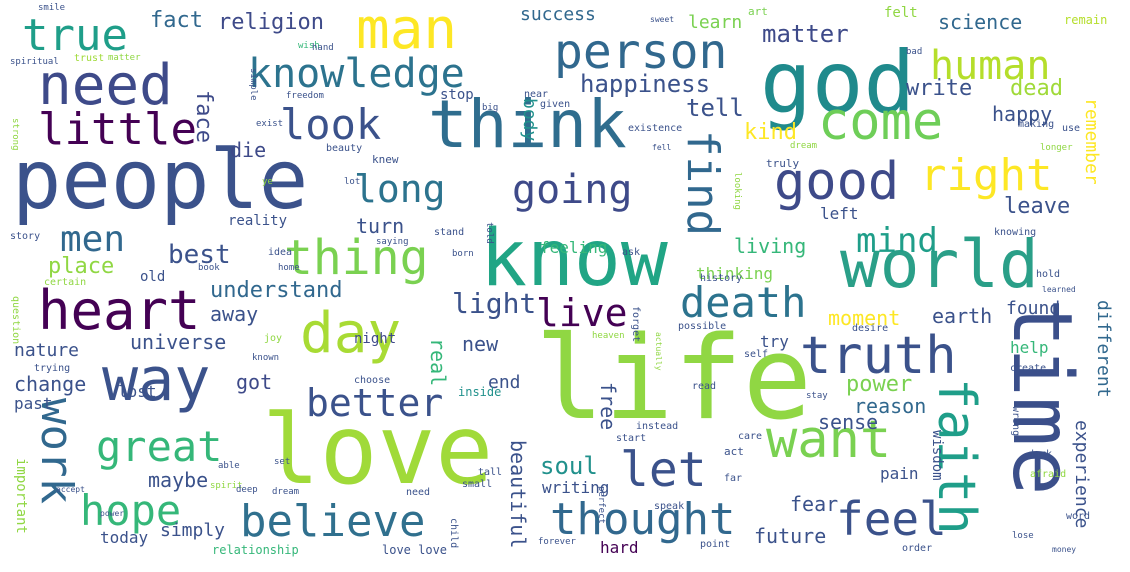 The height and width of the screenshot is (572, 1130). Describe the element at coordinates (229, 466) in the screenshot. I see `word-able: able` at that location.